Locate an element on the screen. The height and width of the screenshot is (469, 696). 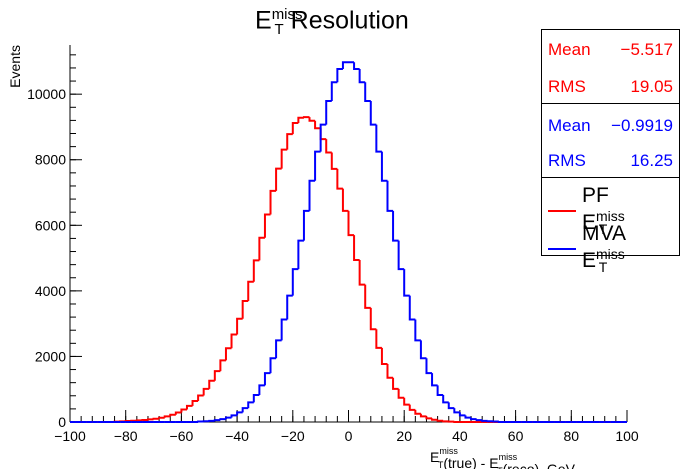
x-tick-label: −80 is located at coordinates (126, 436).